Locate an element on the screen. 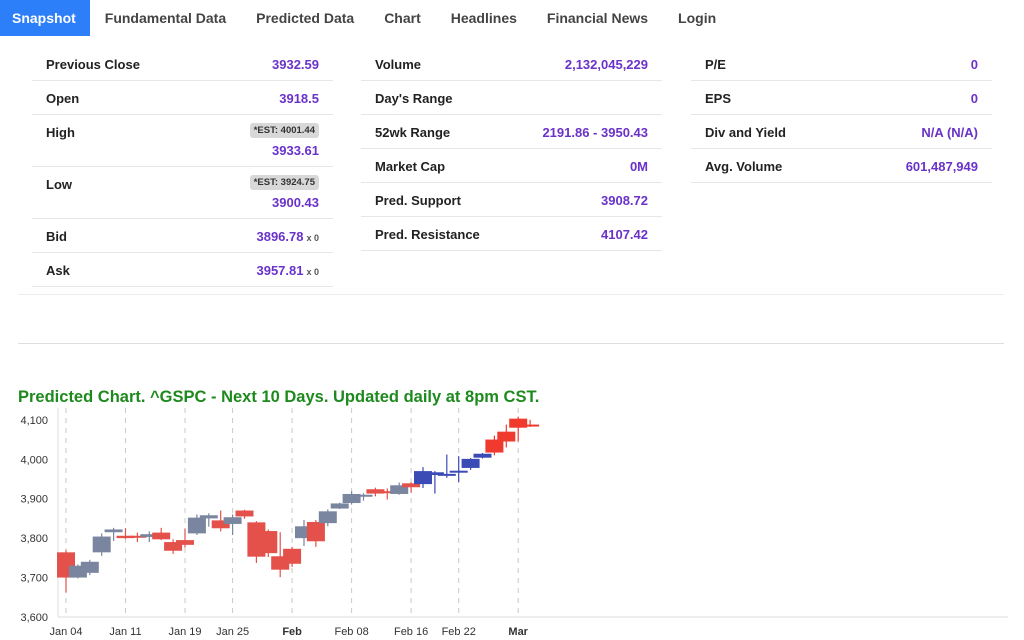  ask-row: Ask 3957.81 x 0 is located at coordinates (182, 270).